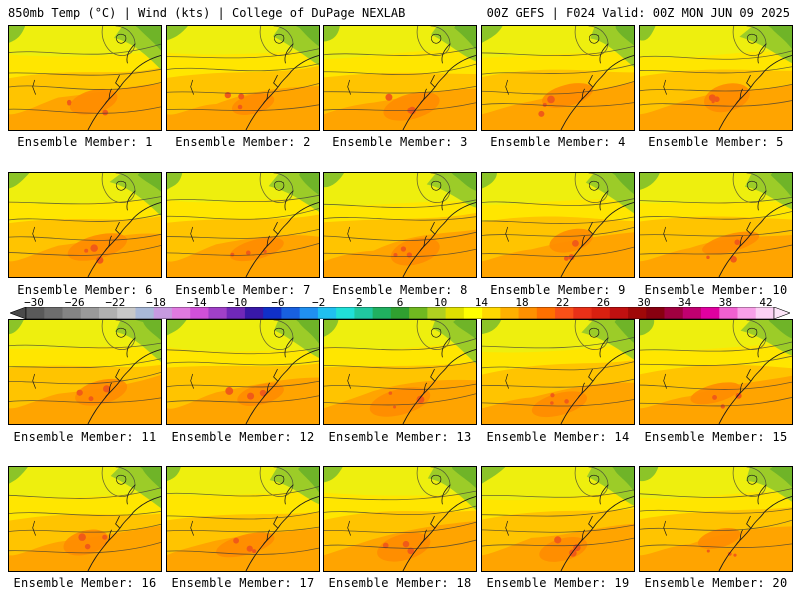 The image size is (800, 600). Describe the element at coordinates (243, 290) in the screenshot. I see `ensemble-member-label: Ensemble Member: 7` at that location.